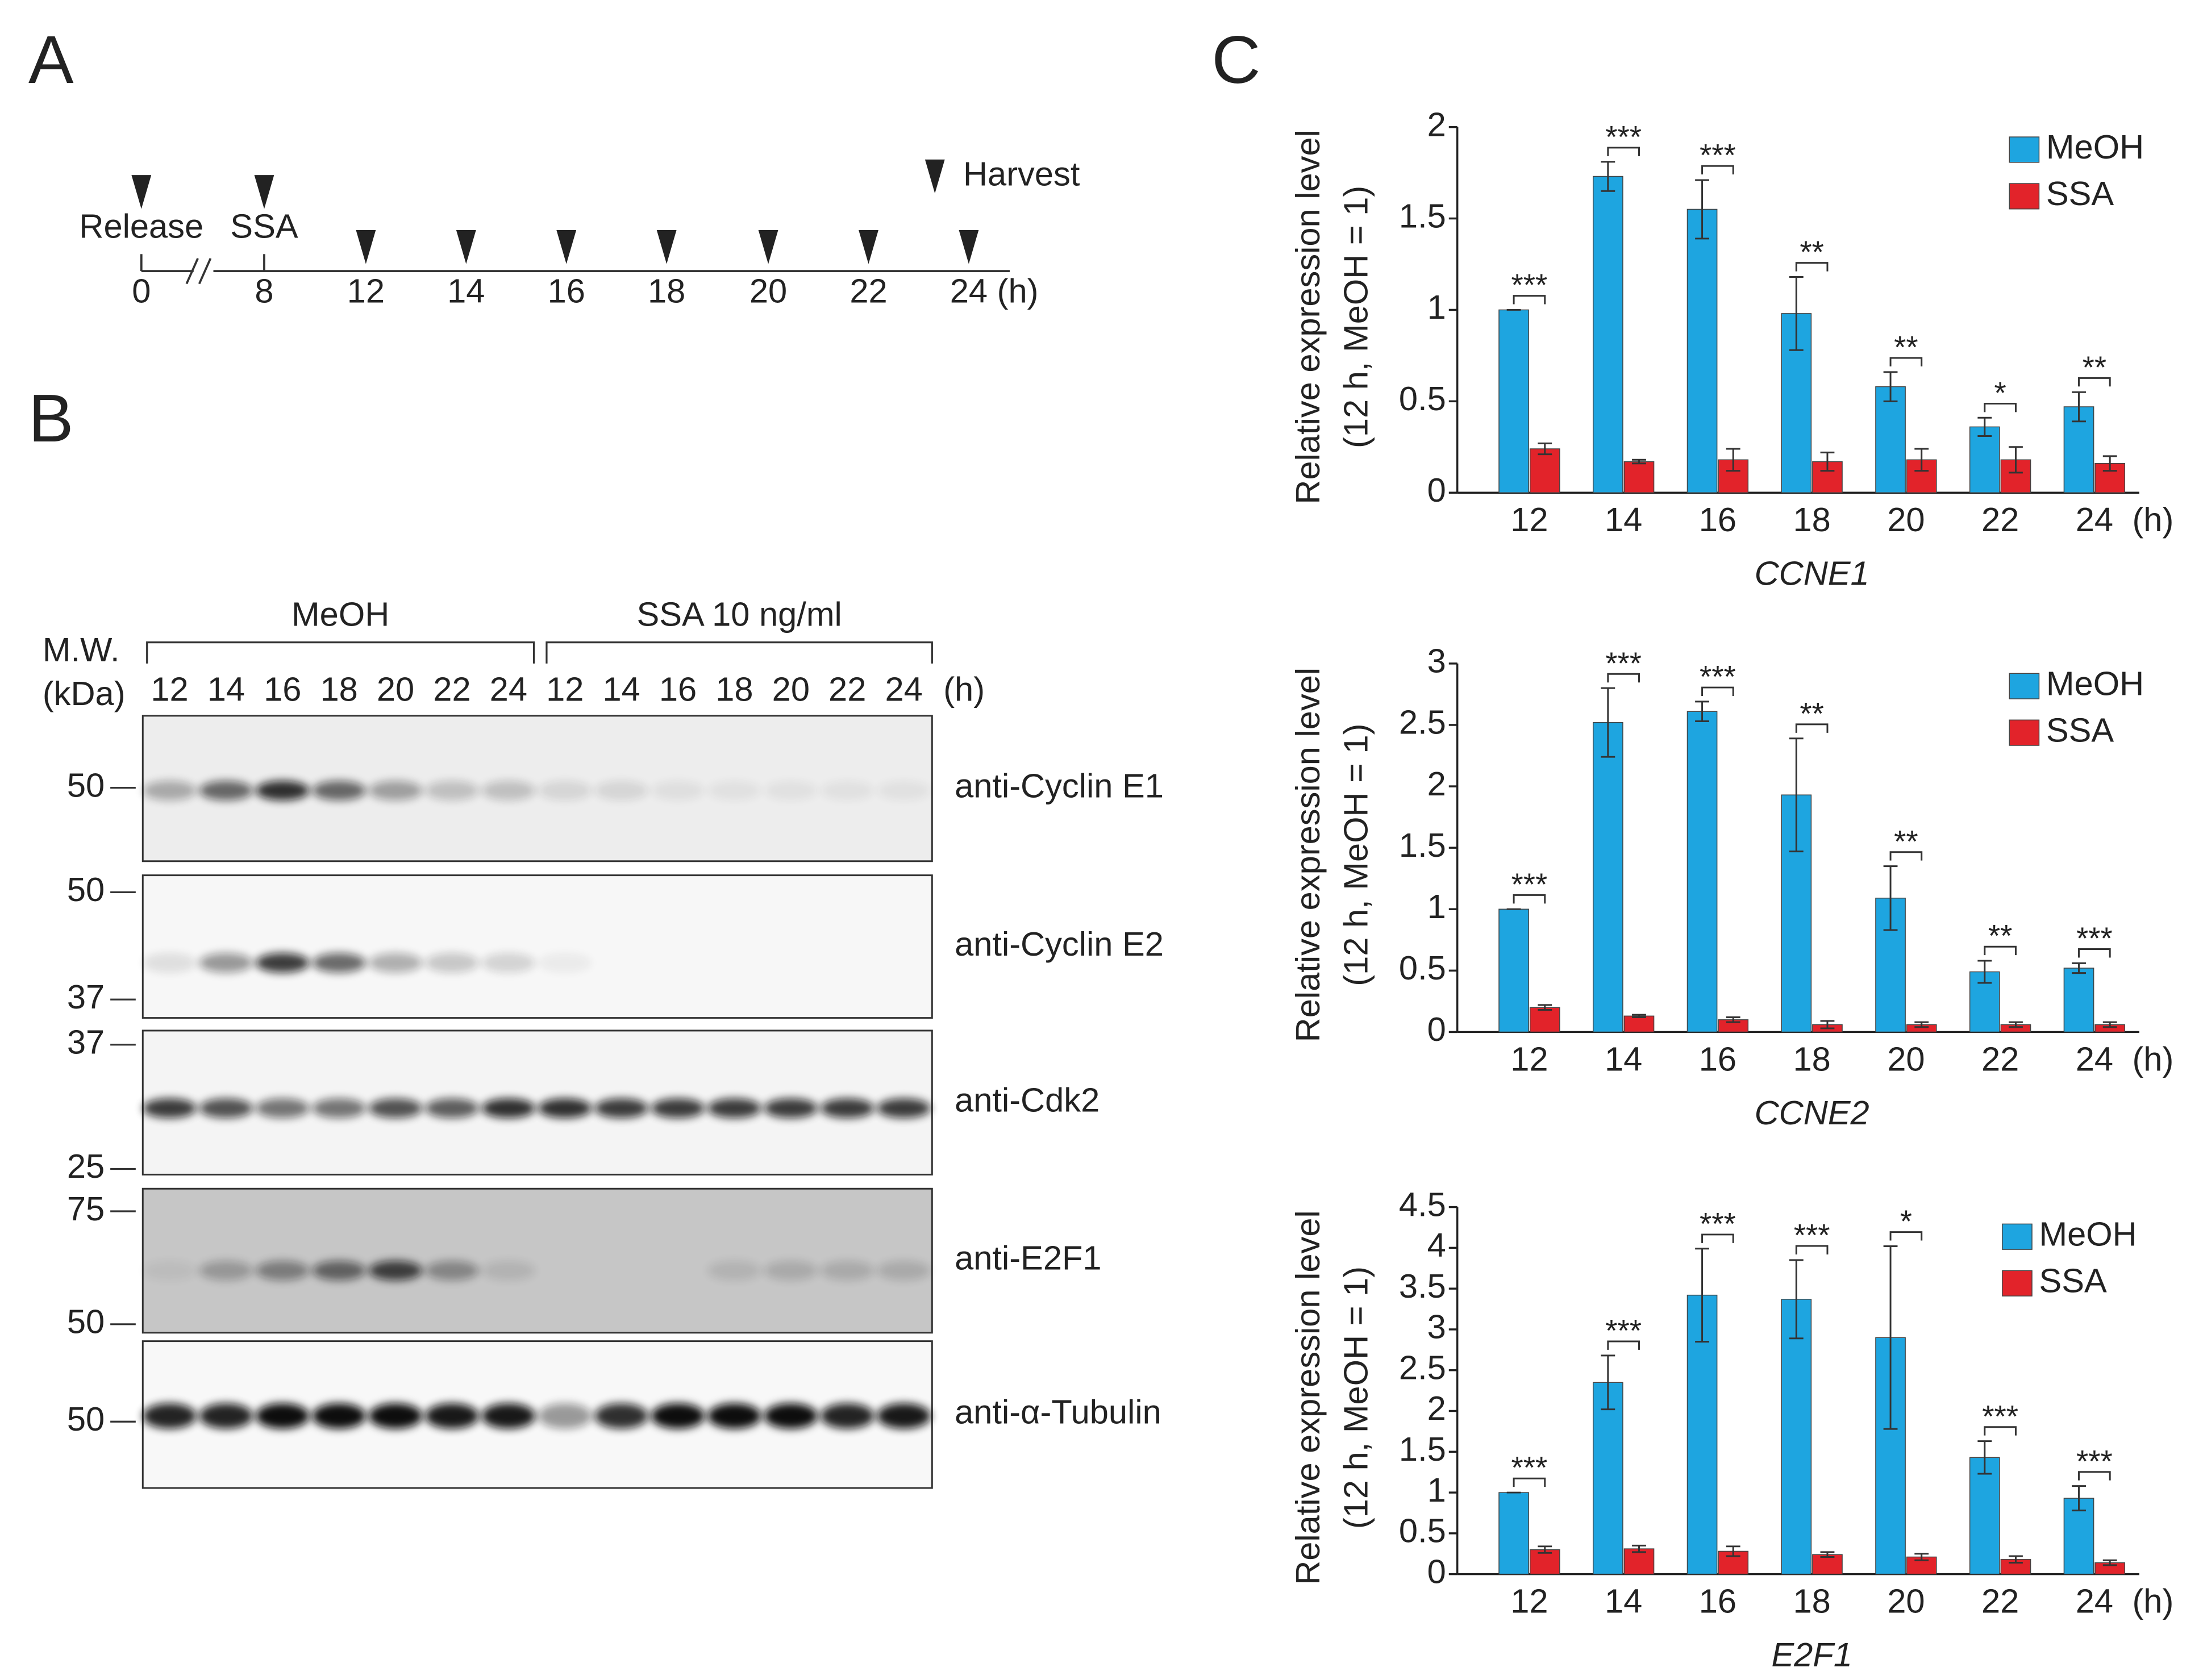  I want to click on legend-label: SSA, so click(2080, 730).